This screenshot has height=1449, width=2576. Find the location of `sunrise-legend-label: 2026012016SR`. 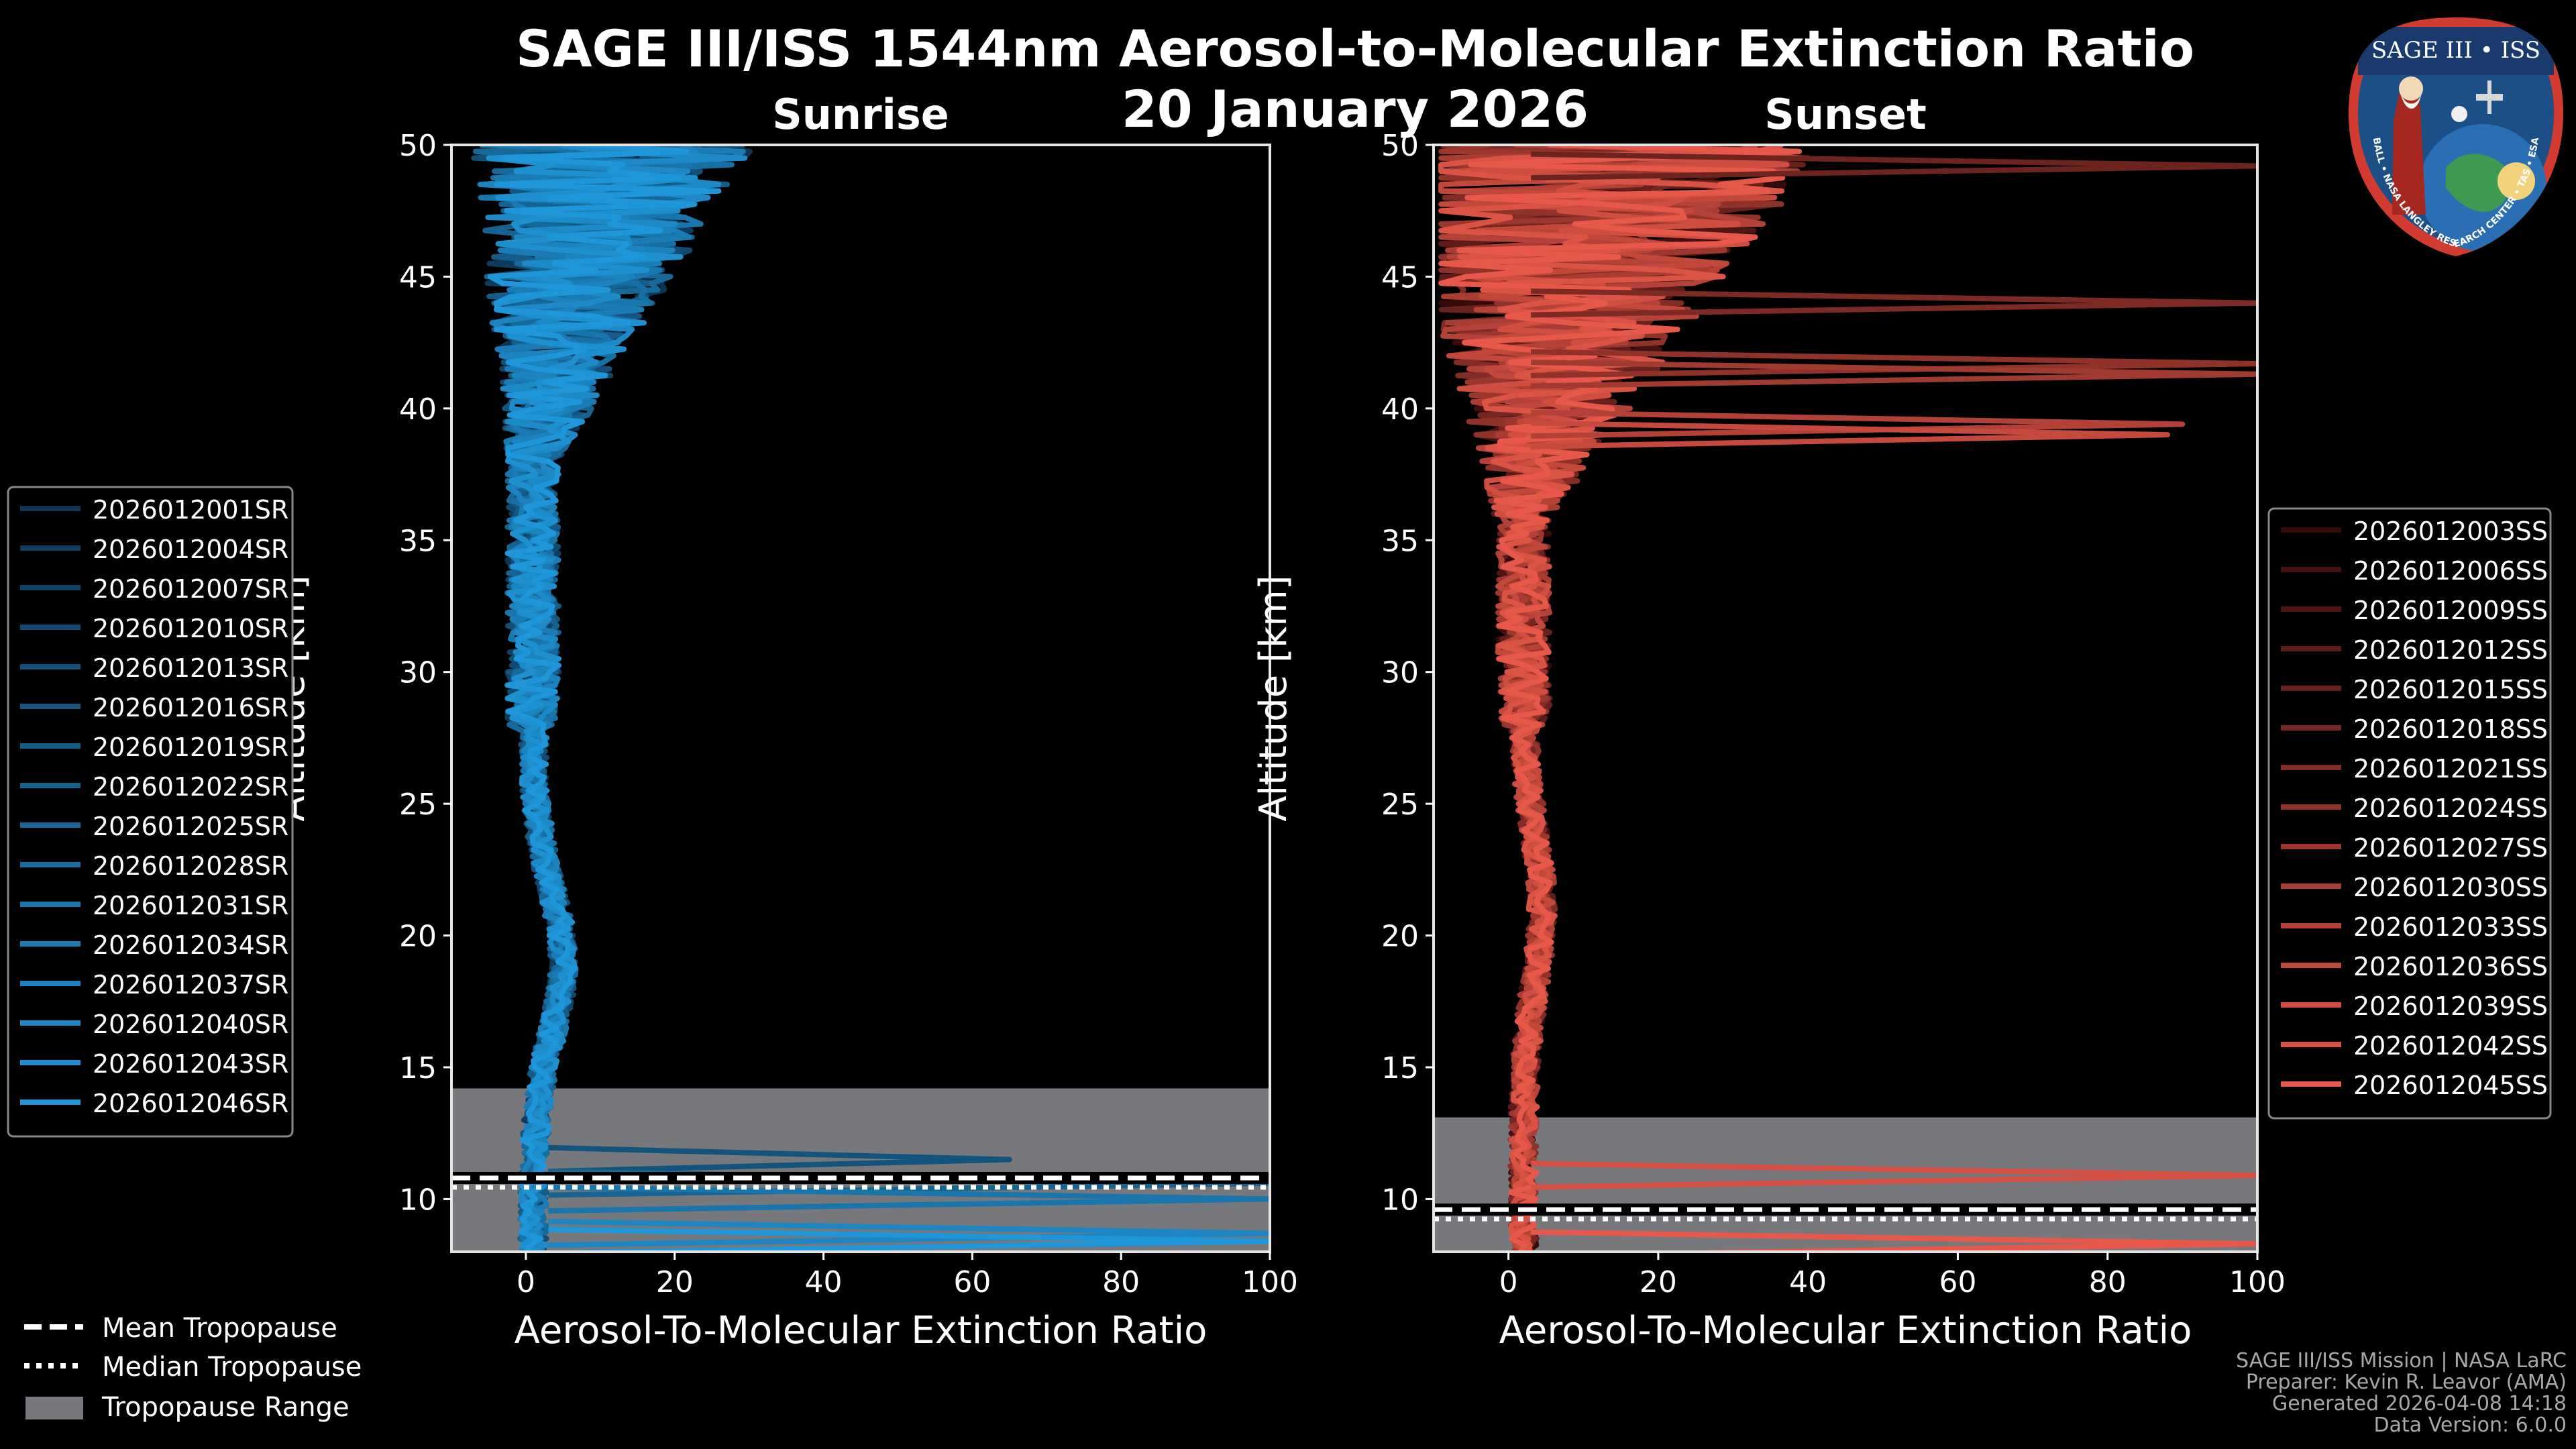

sunrise-legend-label: 2026012016SR is located at coordinates (190, 707).